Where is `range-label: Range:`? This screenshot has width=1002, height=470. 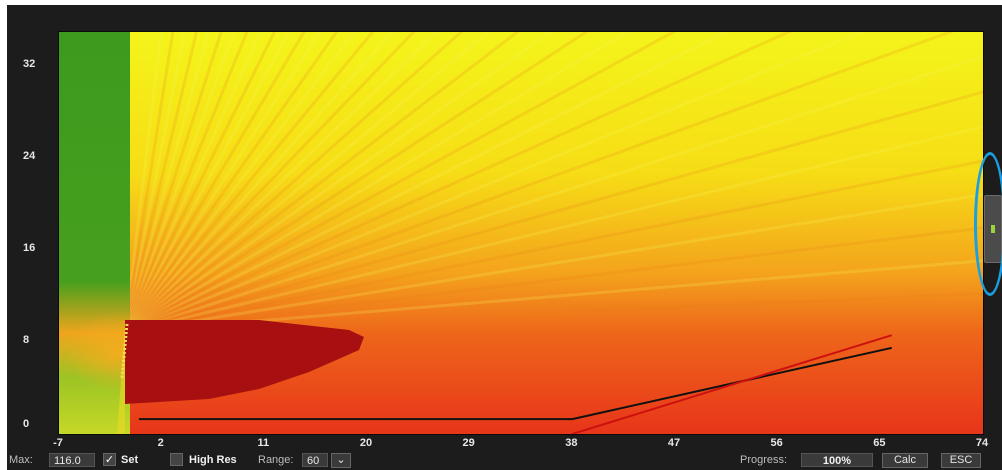 range-label: Range: is located at coordinates (276, 460).